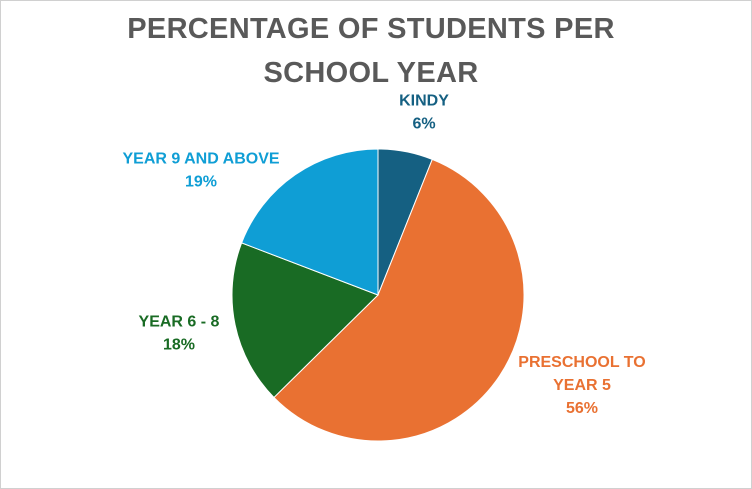 The height and width of the screenshot is (489, 752). I want to click on data-label-kindy: KINDY 6%, so click(424, 113).